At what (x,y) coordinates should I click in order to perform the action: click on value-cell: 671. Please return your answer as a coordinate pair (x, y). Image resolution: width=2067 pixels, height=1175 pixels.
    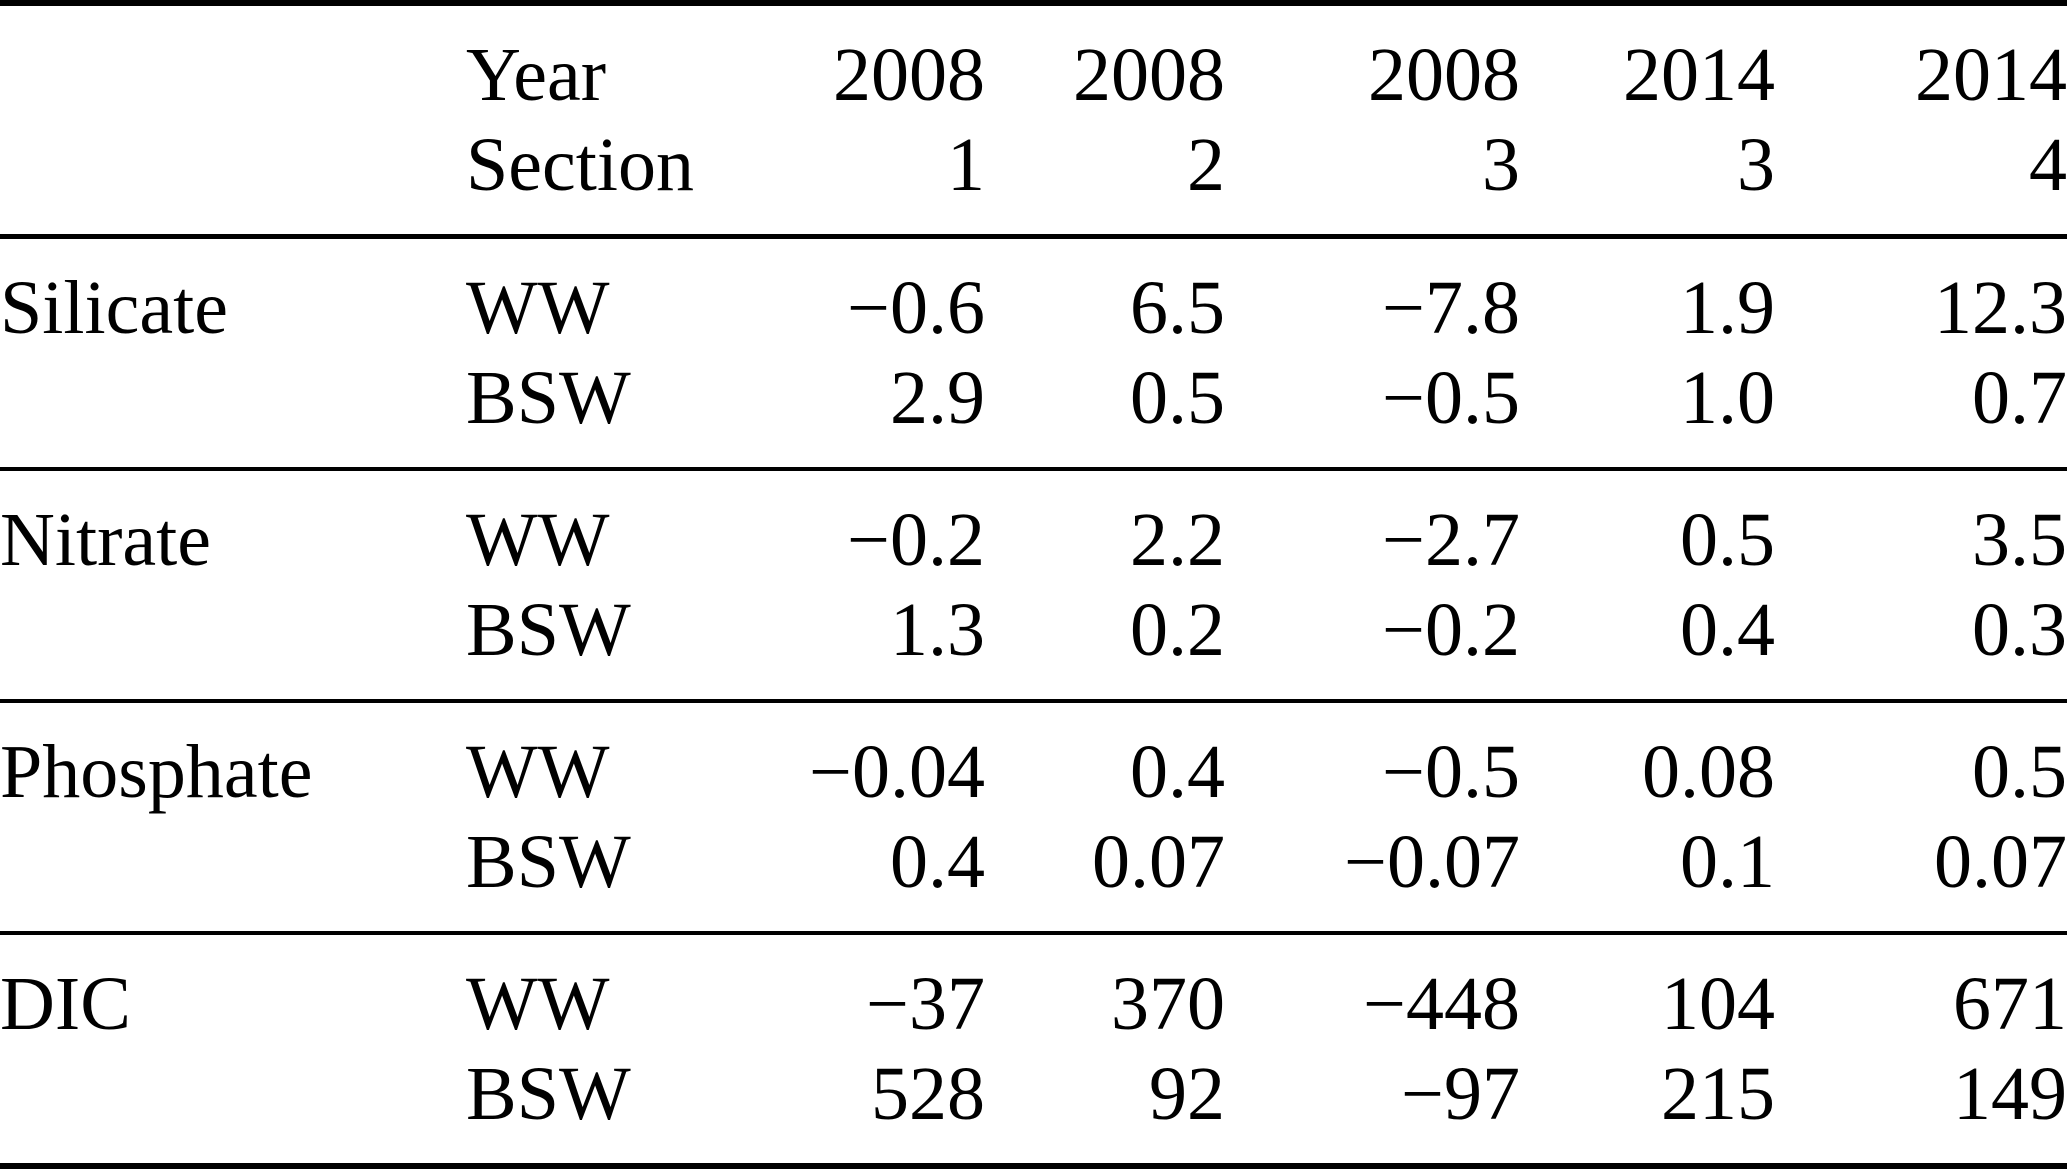
    Looking at the image, I should click on (2010, 1004).